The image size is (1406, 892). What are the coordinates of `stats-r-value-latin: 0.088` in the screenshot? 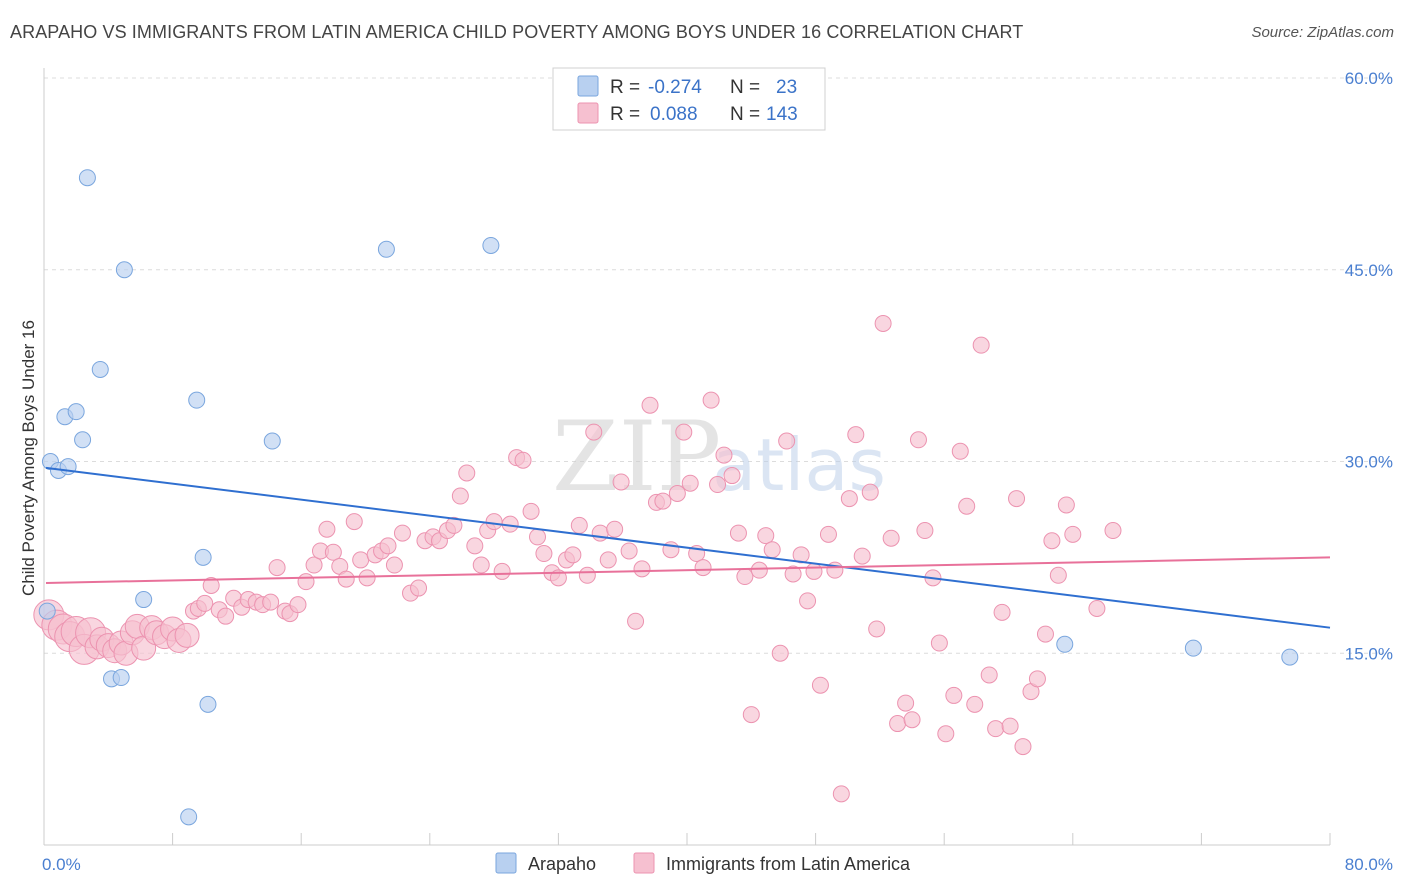 It's located at (674, 114).